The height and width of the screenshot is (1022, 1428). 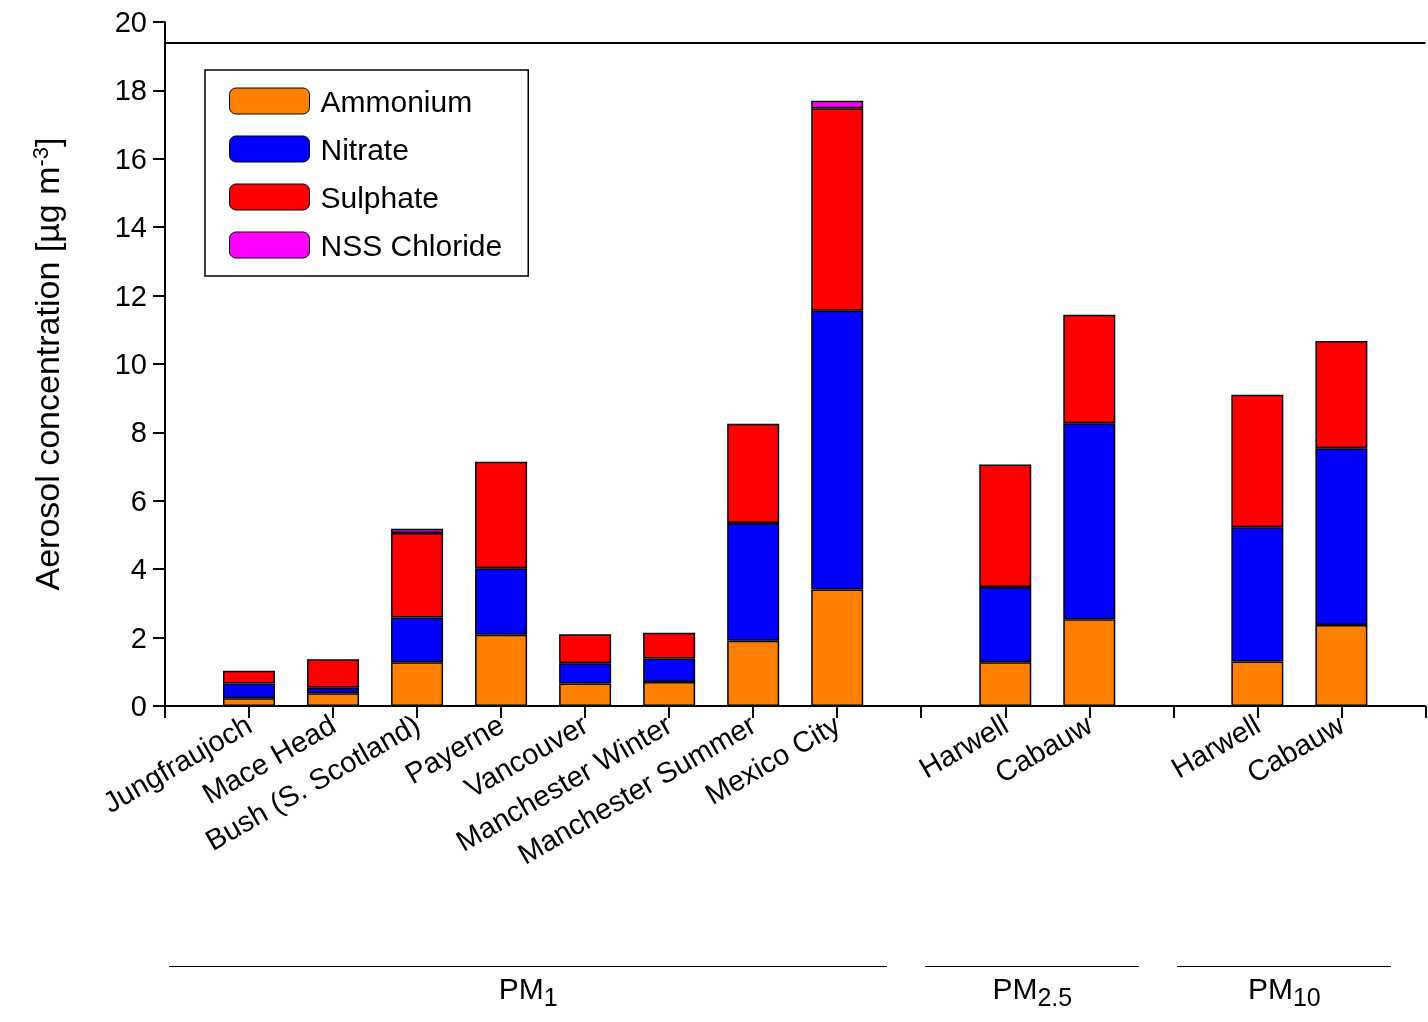 I want to click on y-tick-label: 18, so click(x=130, y=90).